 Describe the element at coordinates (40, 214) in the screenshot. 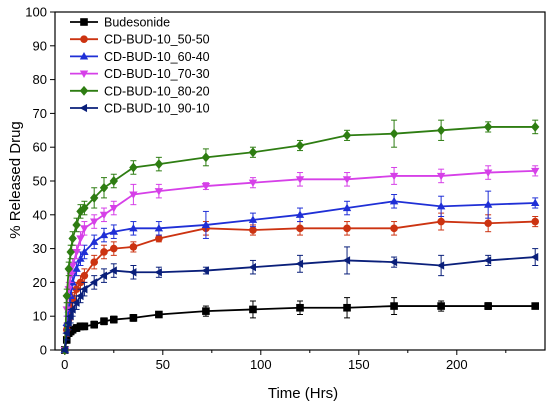

I see `y-tick-label: 40` at that location.